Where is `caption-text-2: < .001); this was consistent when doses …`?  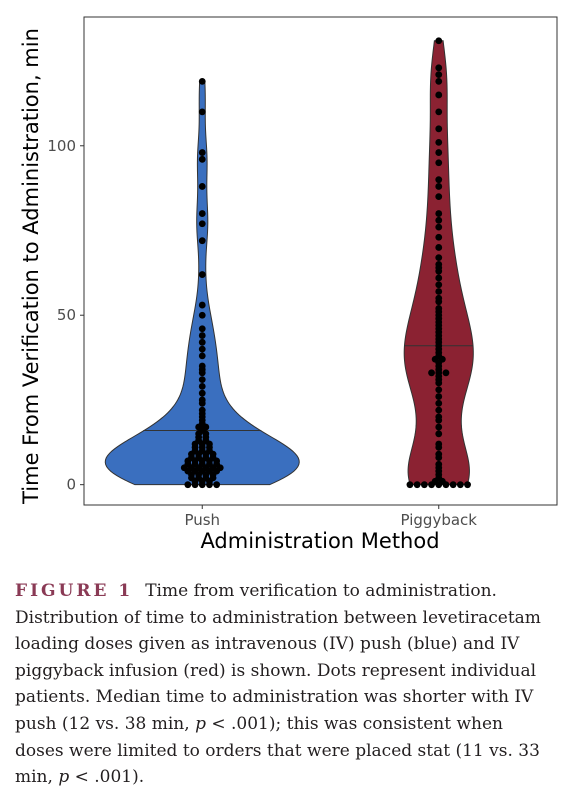
caption-text-2: < .001); this was consistent when doses … is located at coordinates (277, 750).